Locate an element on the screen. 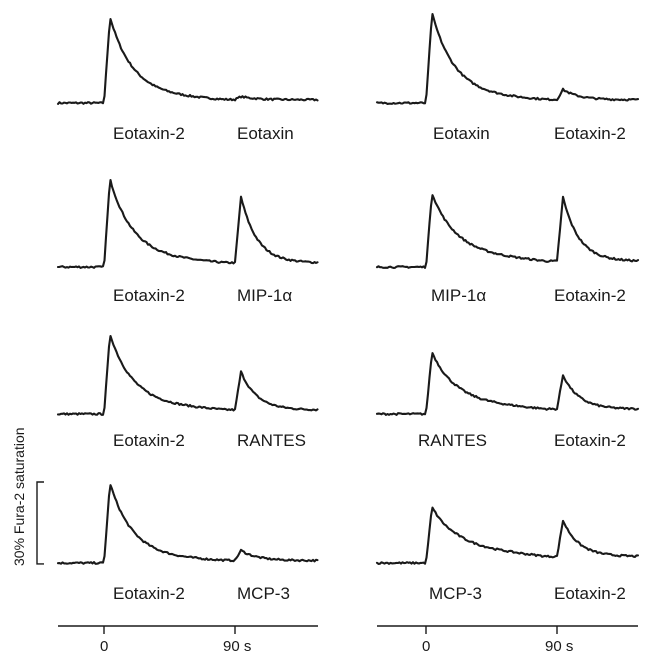 The height and width of the screenshot is (656, 647). label-second-r2-c0: RANTES is located at coordinates (271, 440).